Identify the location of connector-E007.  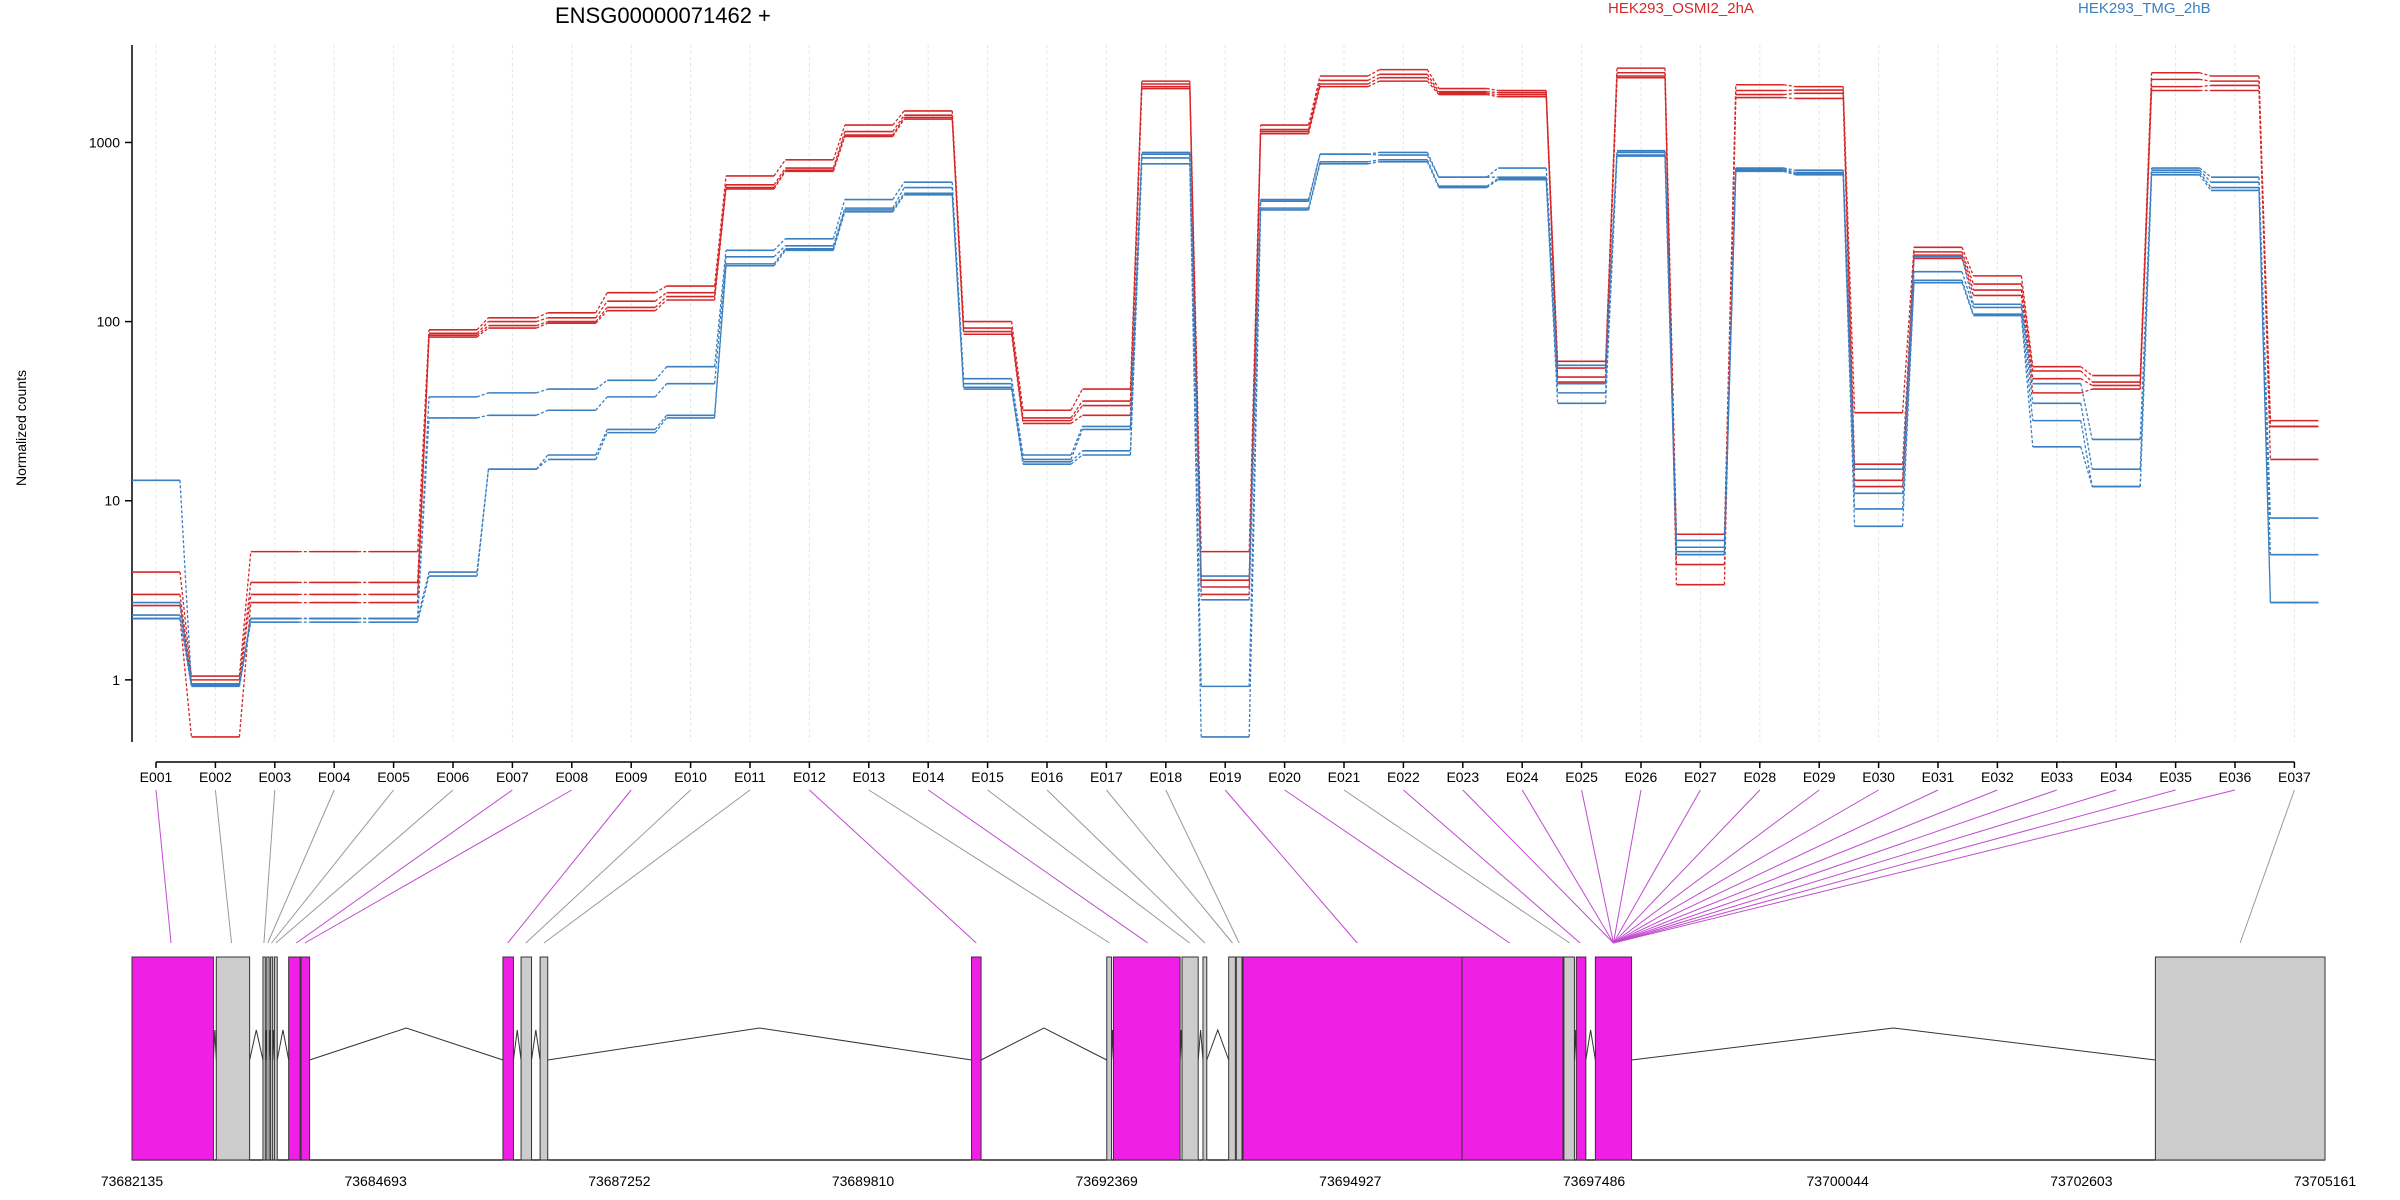
(404, 866).